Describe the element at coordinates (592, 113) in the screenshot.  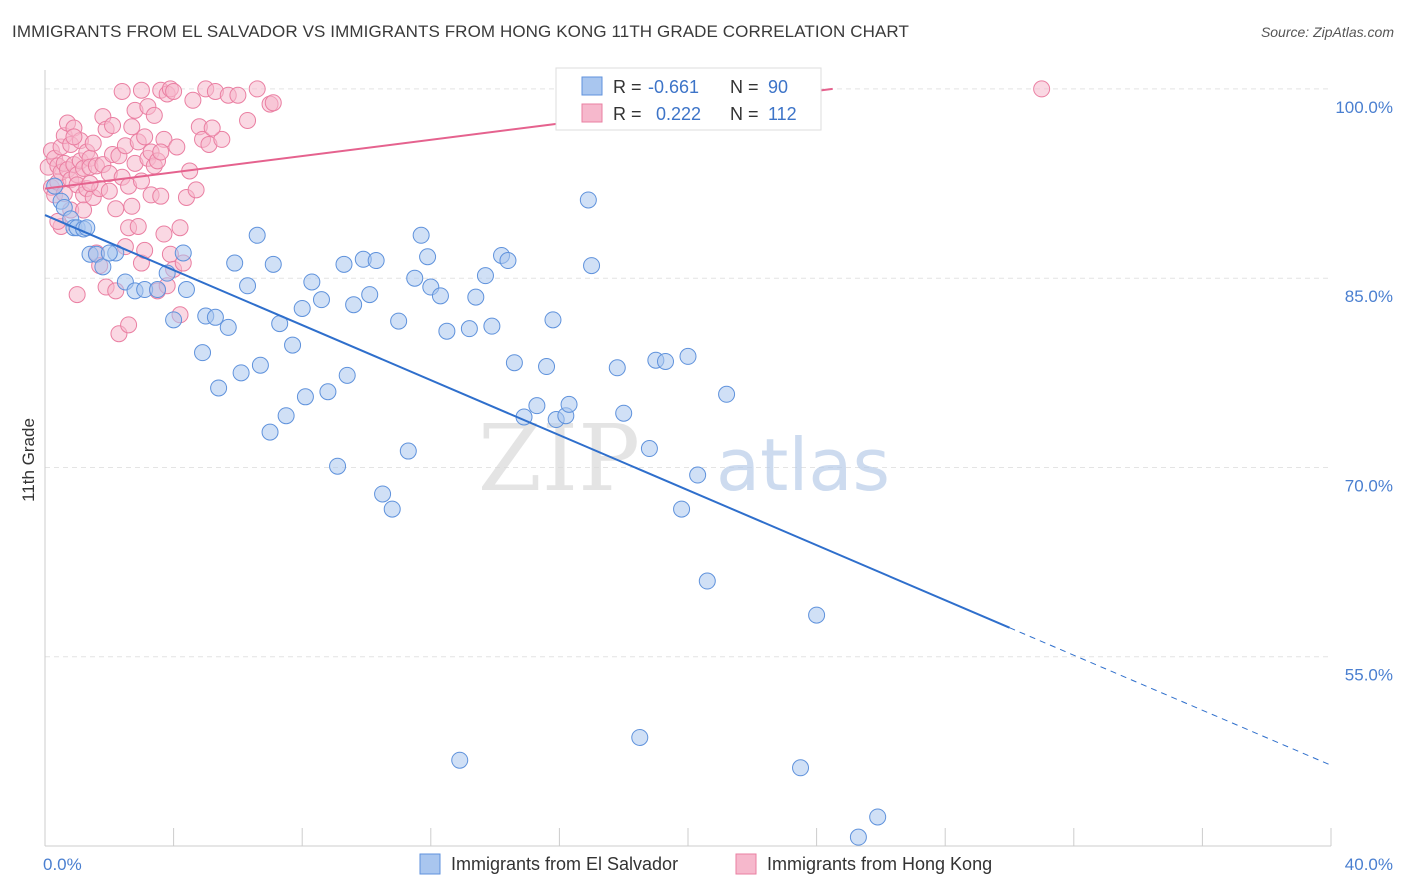
I see `legend-swatch-pink` at that location.